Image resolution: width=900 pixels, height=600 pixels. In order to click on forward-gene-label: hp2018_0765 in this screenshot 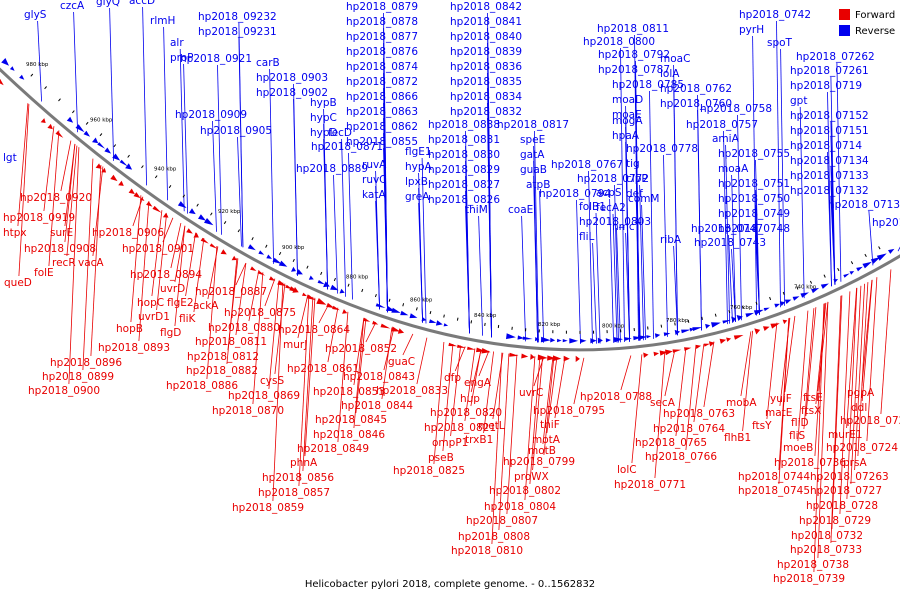, I will do `click(671, 443)`.